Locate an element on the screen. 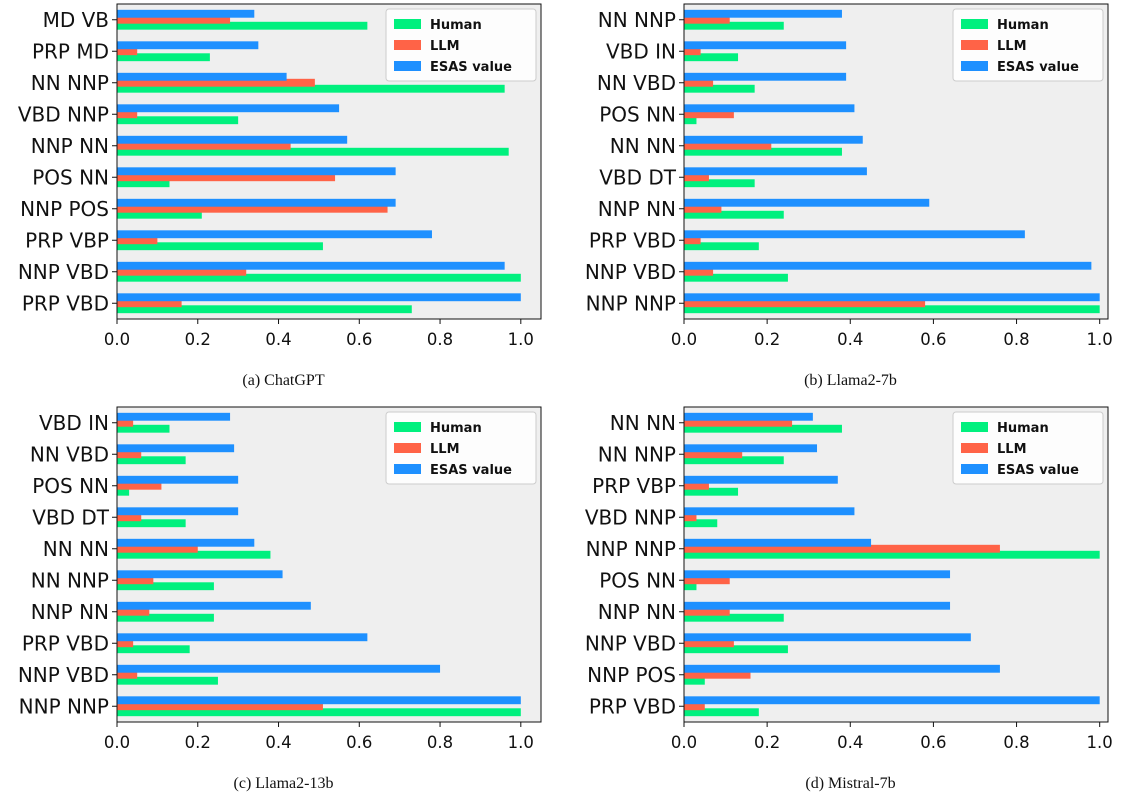  chart-caption: (b) Llama2-7b is located at coordinates (850, 380).